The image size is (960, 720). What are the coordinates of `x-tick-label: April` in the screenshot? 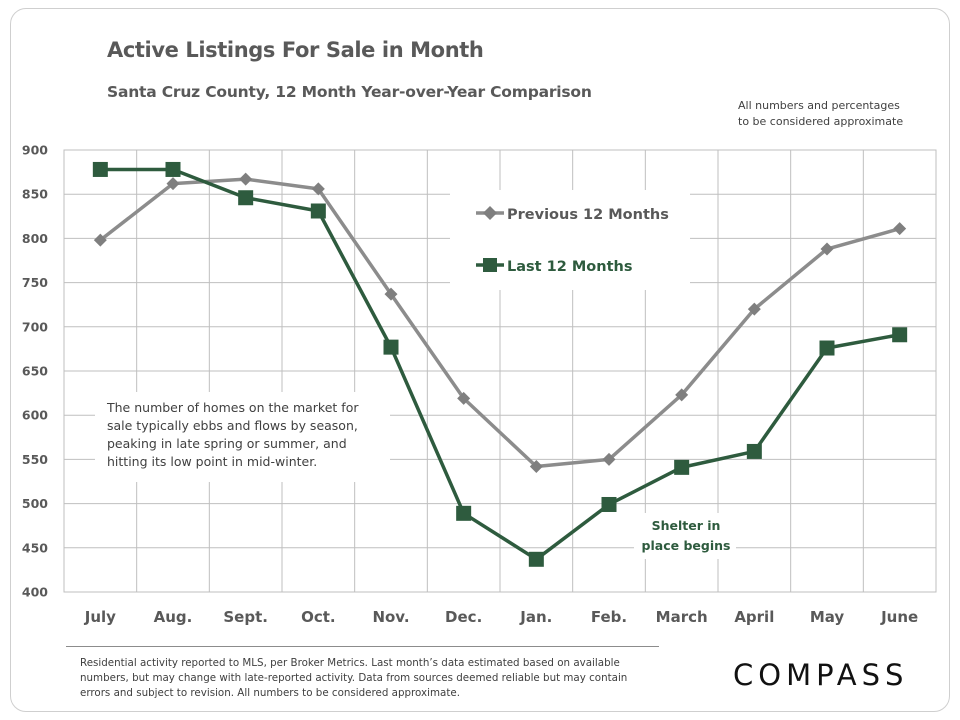 It's located at (754, 617).